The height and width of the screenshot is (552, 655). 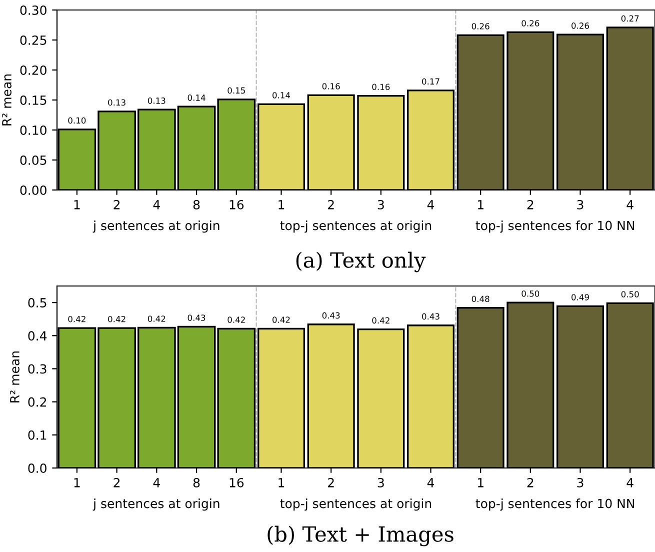 What do you see at coordinates (236, 90) in the screenshot?
I see `data-label: 0.15` at bounding box center [236, 90].